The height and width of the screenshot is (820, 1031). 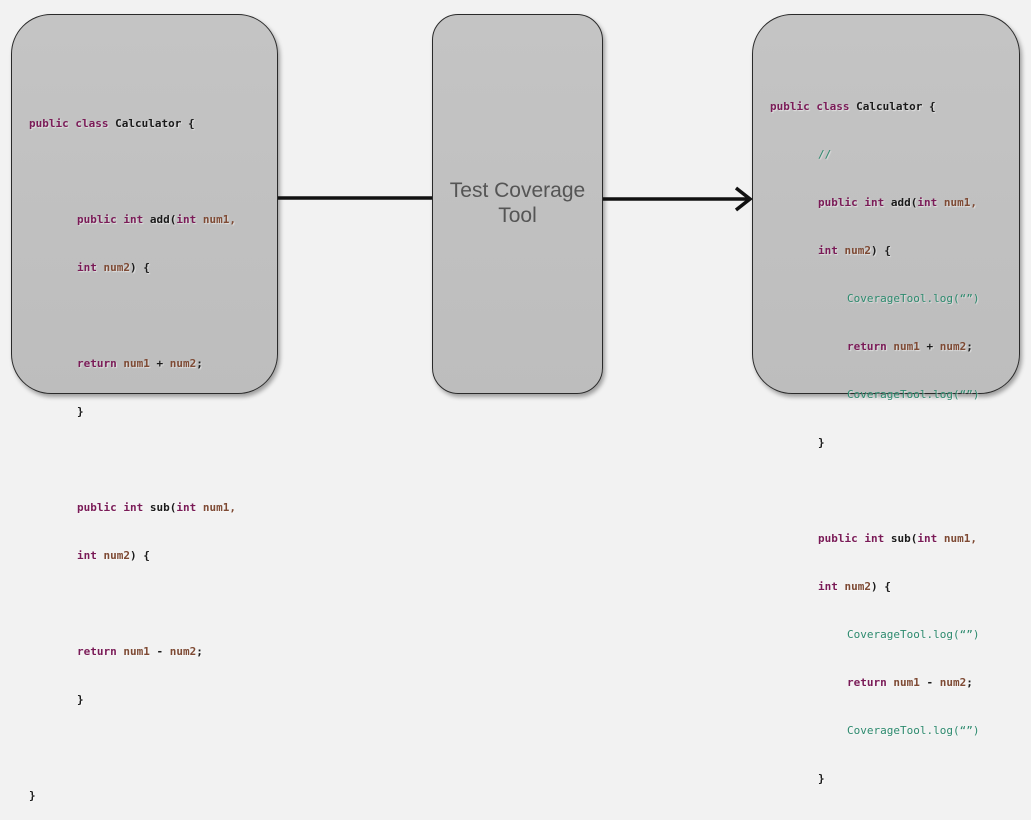 I want to click on coverage-tool-label: Test Coverage Tool, so click(x=517, y=203).